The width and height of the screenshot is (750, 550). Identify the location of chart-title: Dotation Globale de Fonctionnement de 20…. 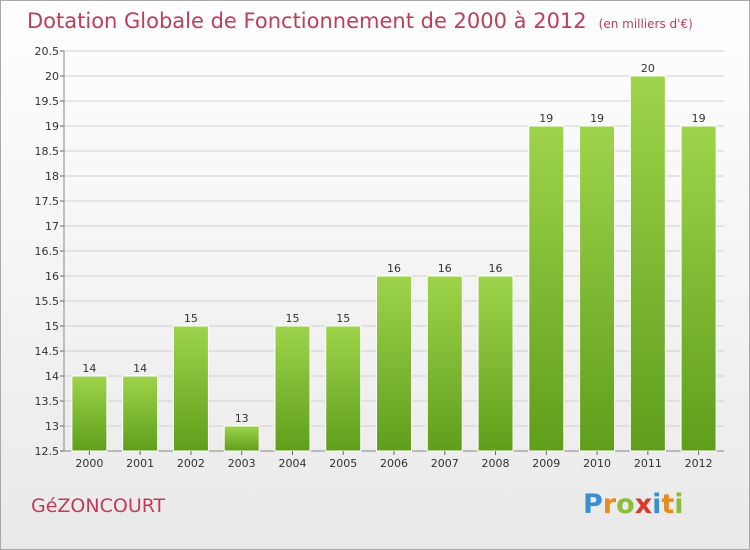
(360, 21).